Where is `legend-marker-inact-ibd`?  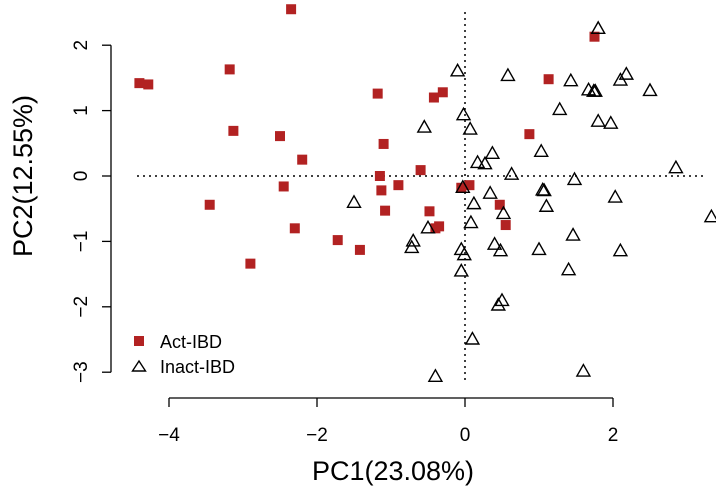 legend-marker-inact-ibd is located at coordinates (139, 365).